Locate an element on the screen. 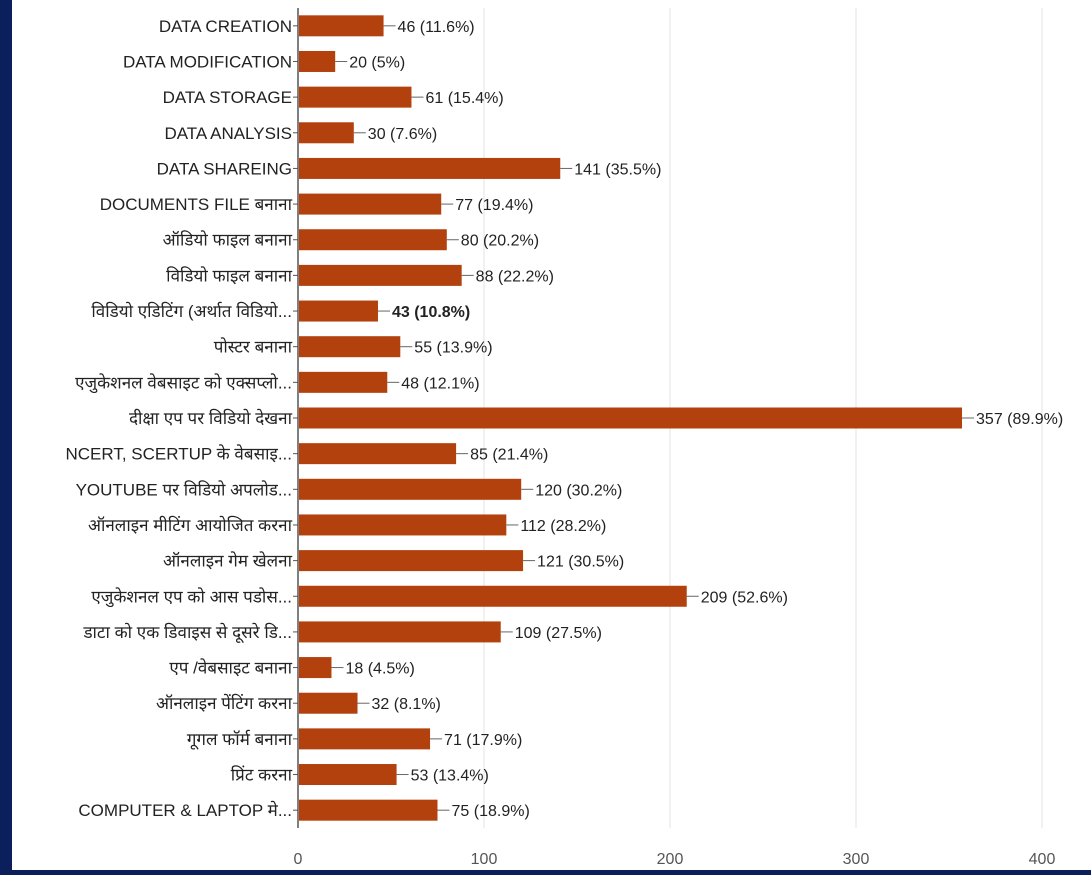 This screenshot has width=1091, height=875. x-tick-label: 200 is located at coordinates (670, 859).